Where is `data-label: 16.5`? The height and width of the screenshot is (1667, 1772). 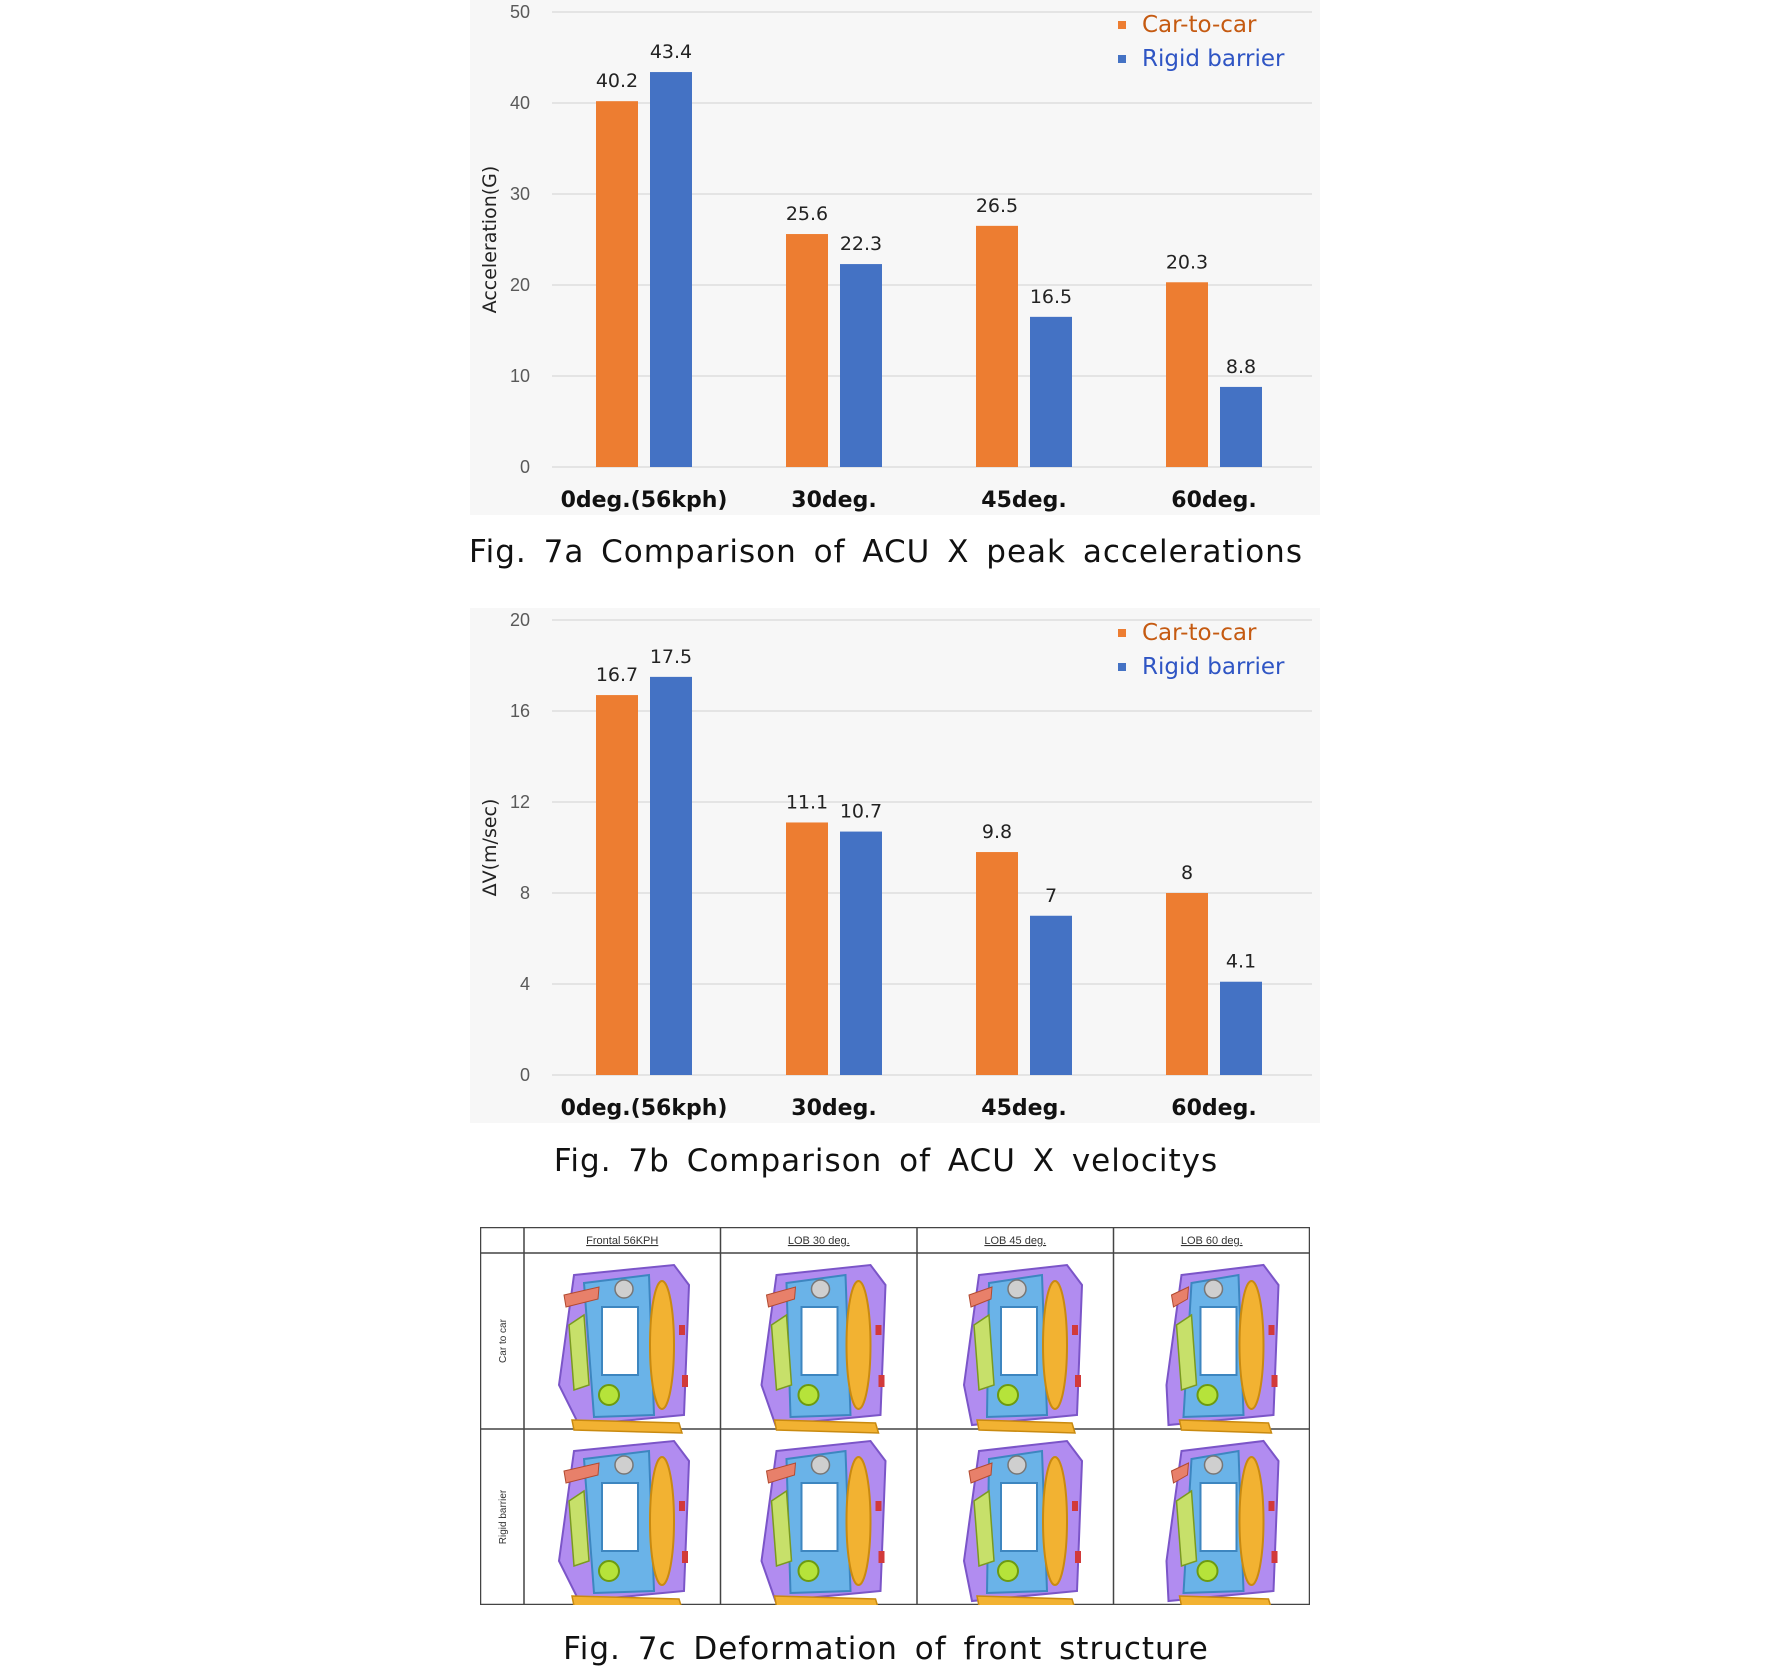
data-label: 16.5 is located at coordinates (1051, 297).